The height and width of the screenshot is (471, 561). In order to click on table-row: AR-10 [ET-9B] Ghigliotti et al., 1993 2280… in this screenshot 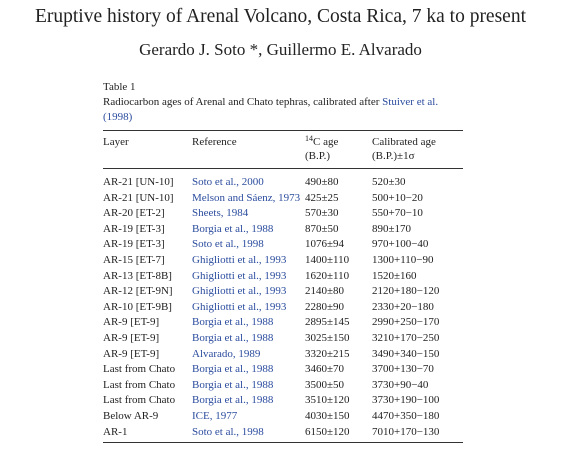, I will do `click(283, 308)`.